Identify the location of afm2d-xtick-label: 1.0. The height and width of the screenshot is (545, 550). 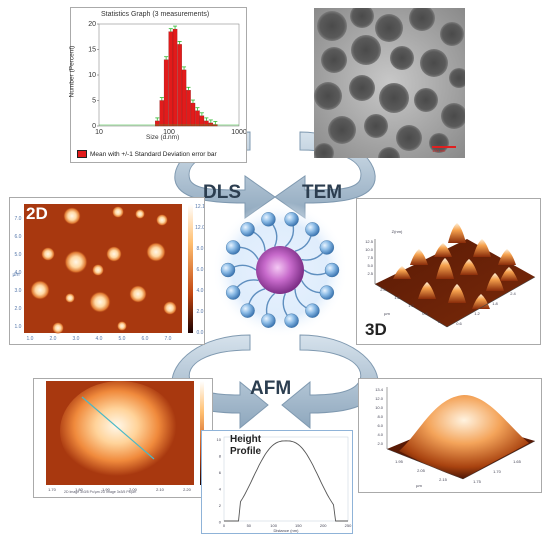
(30, 339).